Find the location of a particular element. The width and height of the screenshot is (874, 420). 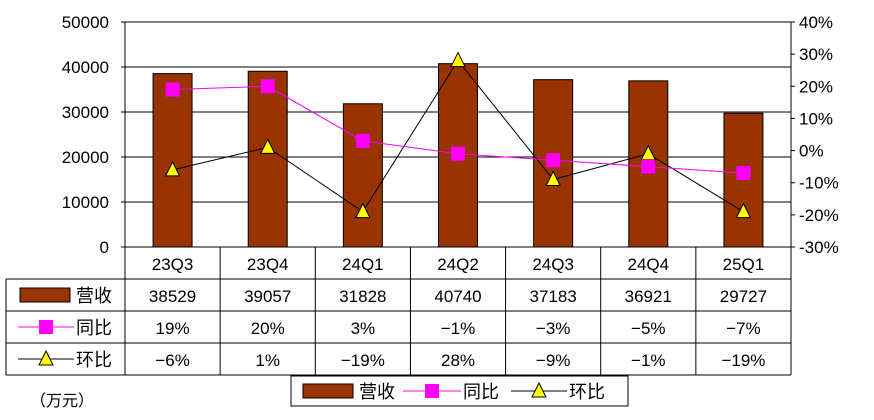

bar-24Q1 is located at coordinates (362, 175).